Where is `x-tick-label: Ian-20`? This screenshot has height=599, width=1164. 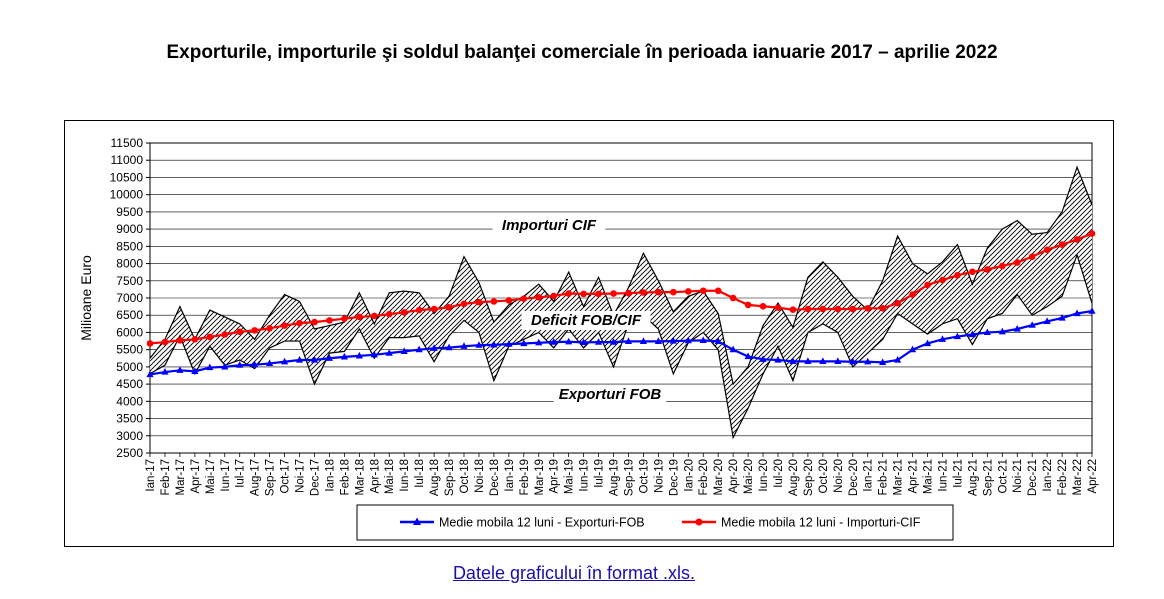 x-tick-label: Ian-20 is located at coordinates (689, 475).